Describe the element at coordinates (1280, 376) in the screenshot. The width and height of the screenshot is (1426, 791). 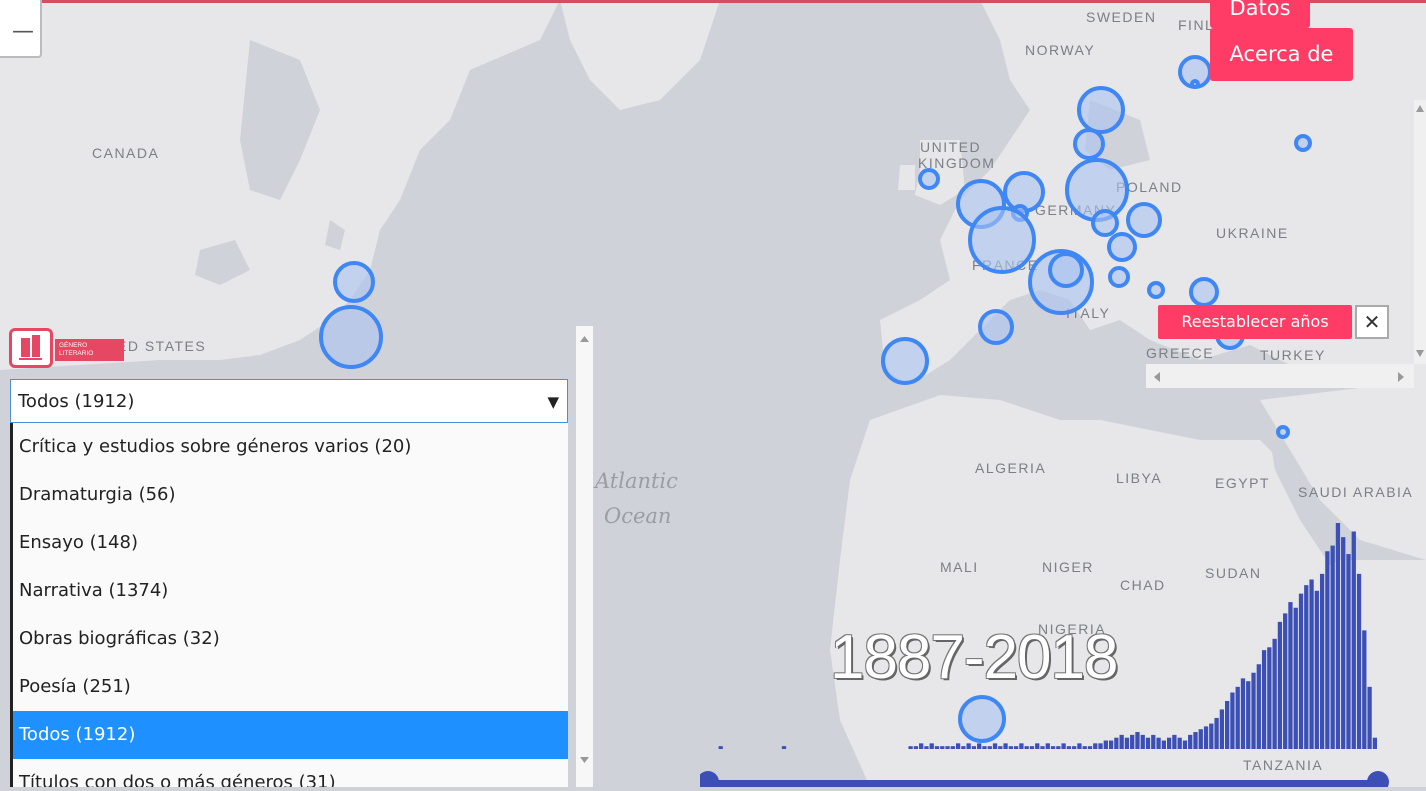
I see `panel-horizontal-scrollbar` at that location.